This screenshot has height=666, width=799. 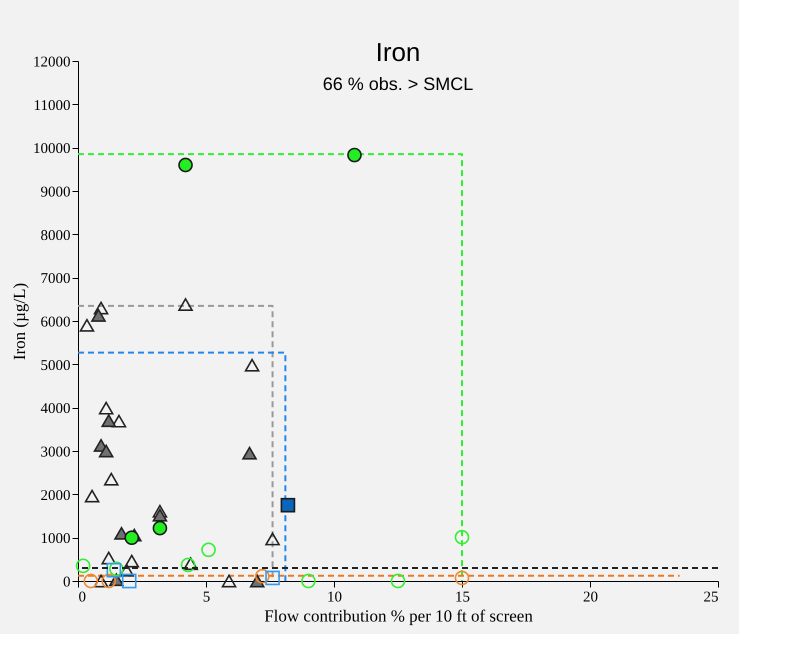 I want to click on y-tick-label: 8000, so click(x=55, y=236).